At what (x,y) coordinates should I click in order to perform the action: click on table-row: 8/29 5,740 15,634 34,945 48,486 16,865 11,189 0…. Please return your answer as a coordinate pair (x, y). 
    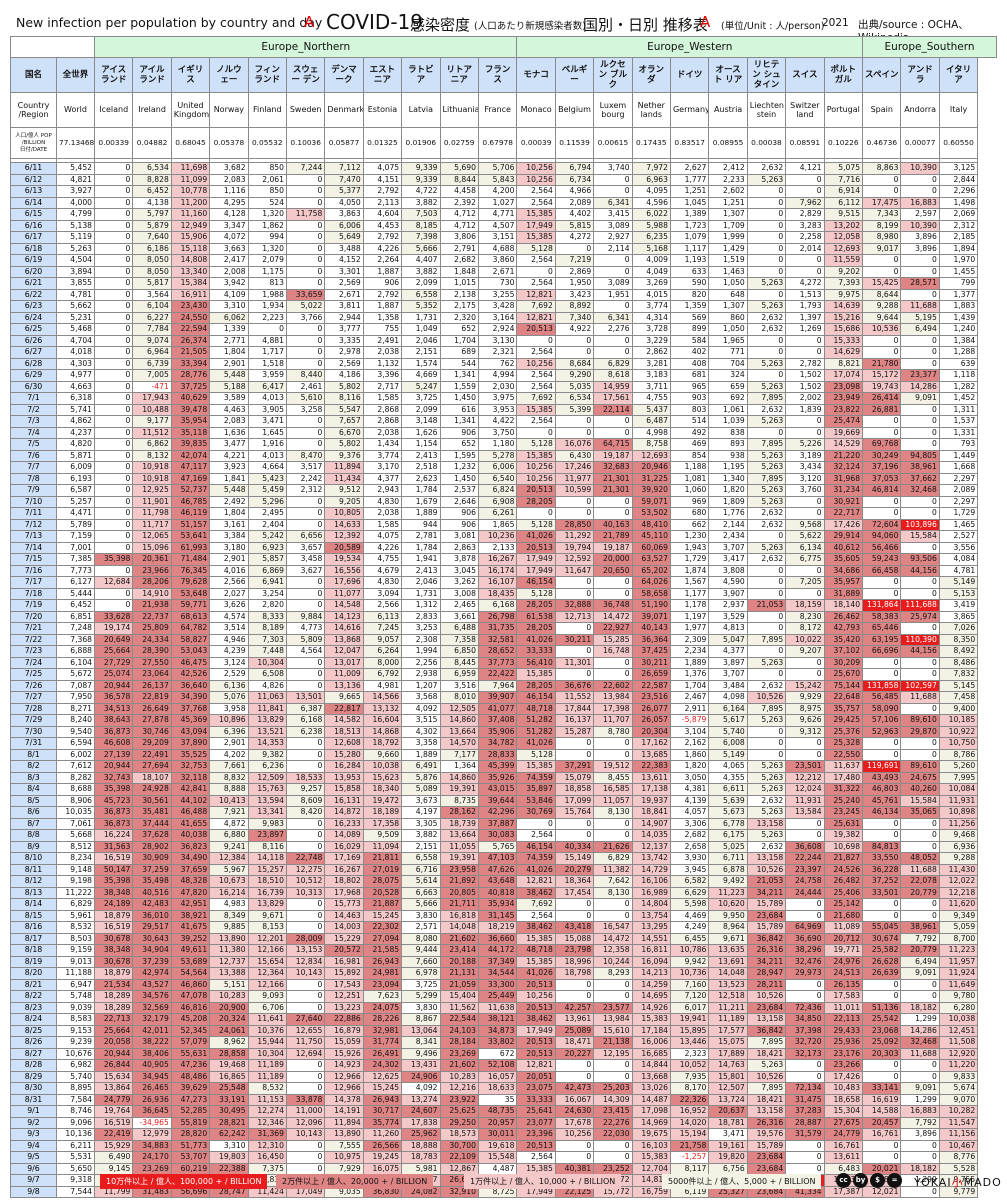
    Looking at the image, I should click on (503, 1076).